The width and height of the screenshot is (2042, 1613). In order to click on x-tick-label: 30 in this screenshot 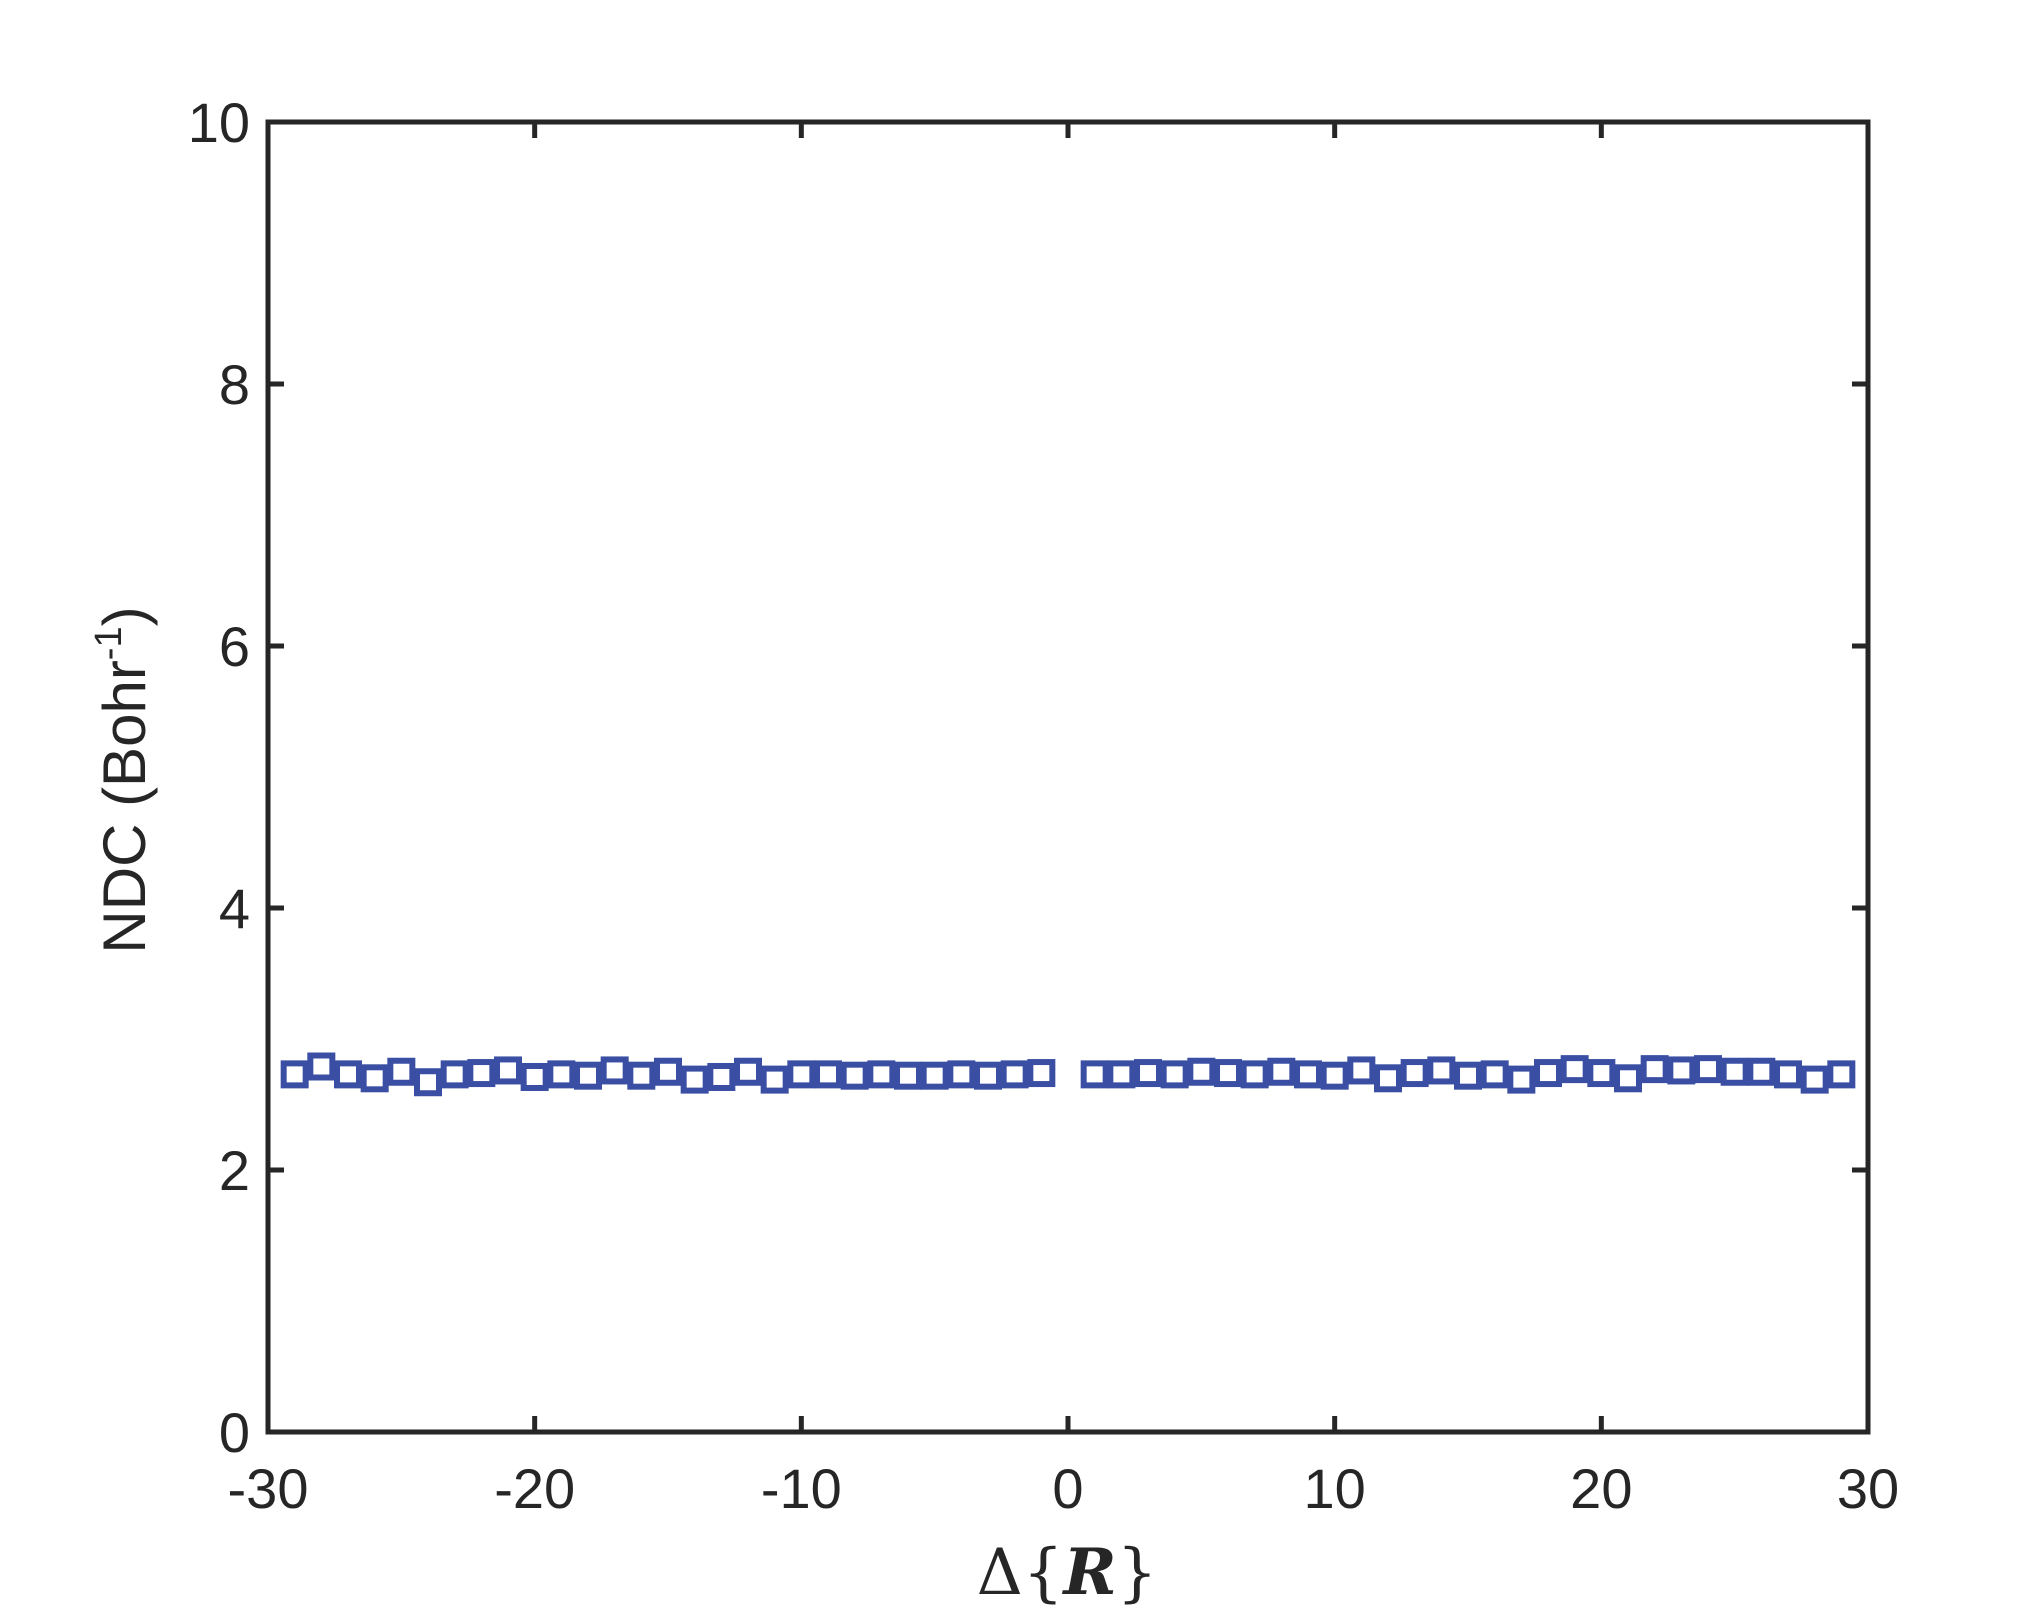, I will do `click(1868, 1488)`.